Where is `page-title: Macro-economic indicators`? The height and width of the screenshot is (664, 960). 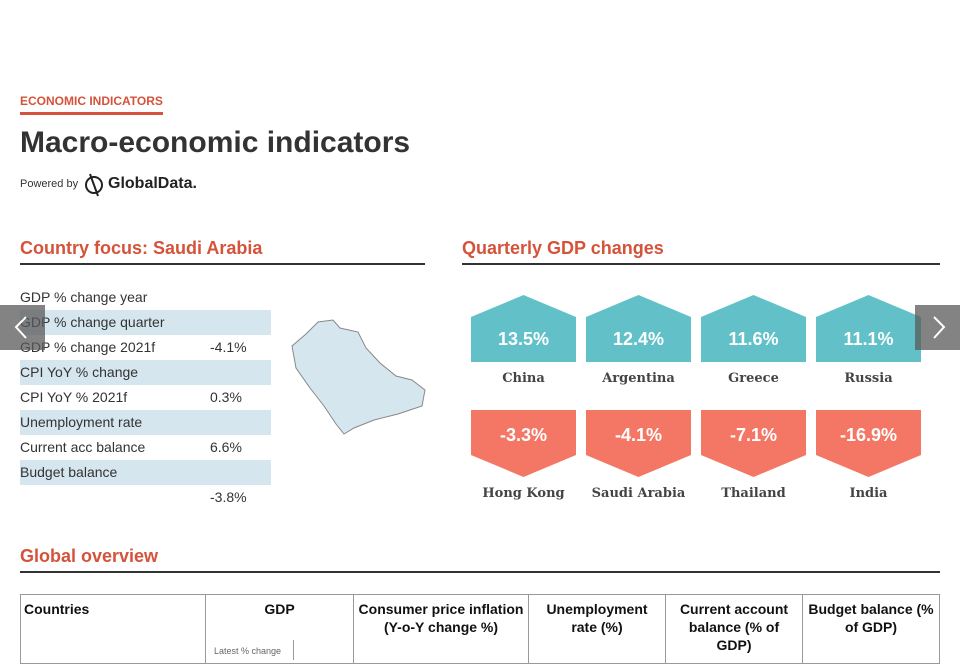
page-title: Macro-economic indicators is located at coordinates (215, 142).